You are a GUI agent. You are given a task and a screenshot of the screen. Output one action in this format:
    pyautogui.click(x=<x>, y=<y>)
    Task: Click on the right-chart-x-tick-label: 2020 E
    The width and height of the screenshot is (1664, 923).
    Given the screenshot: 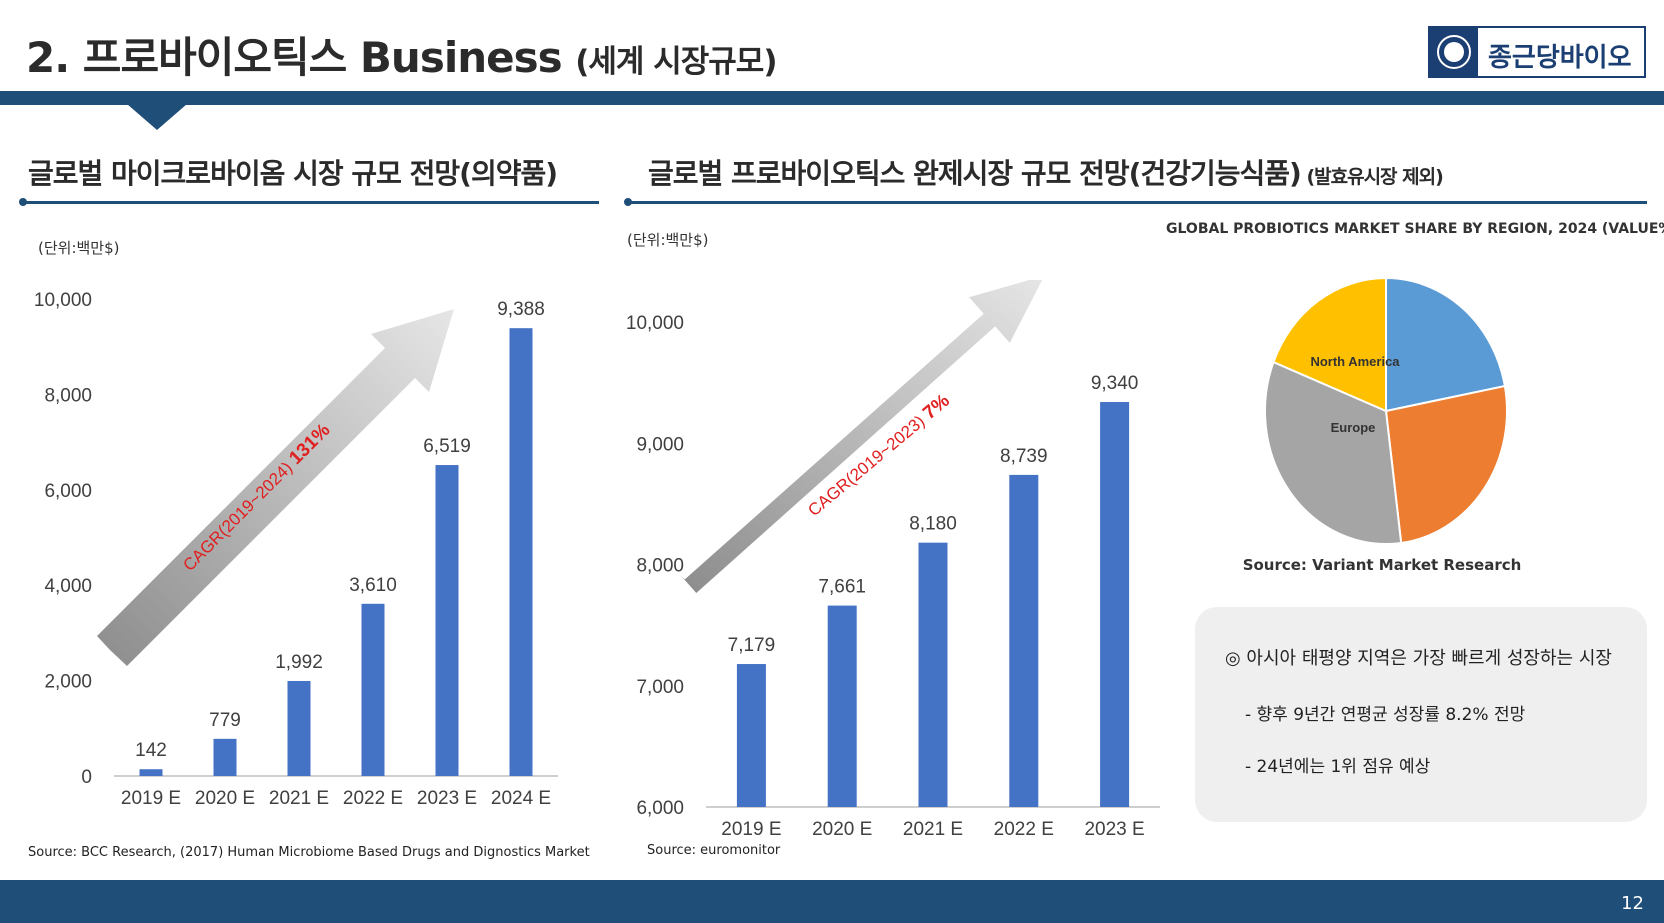 What is the action you would take?
    pyautogui.click(x=842, y=829)
    